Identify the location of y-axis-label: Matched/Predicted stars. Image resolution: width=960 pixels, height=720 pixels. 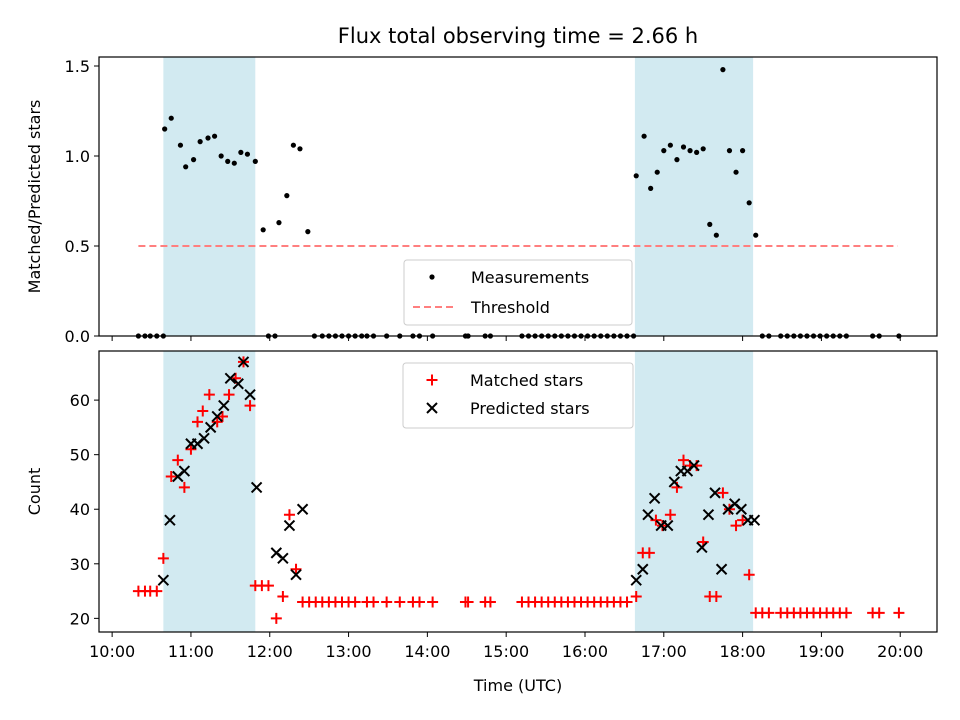
(34, 197).